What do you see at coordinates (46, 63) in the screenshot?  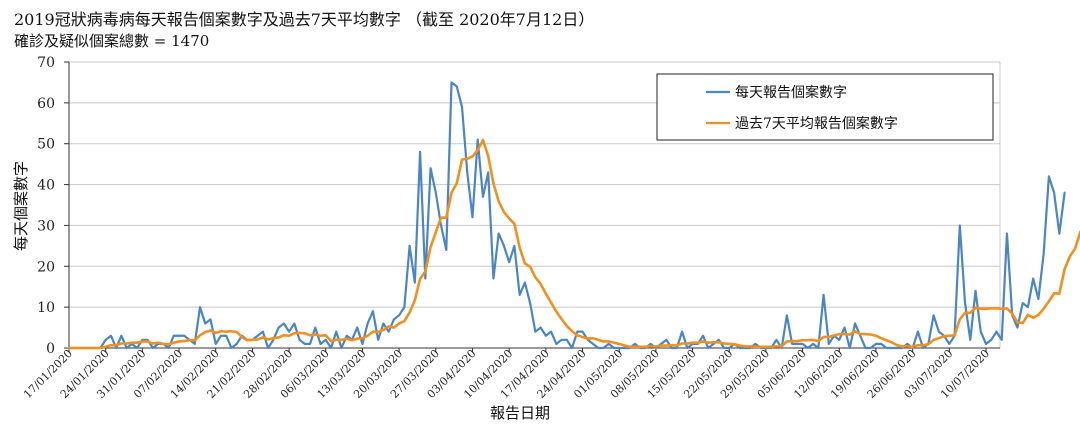 I see `y-tick-label: 70` at bounding box center [46, 63].